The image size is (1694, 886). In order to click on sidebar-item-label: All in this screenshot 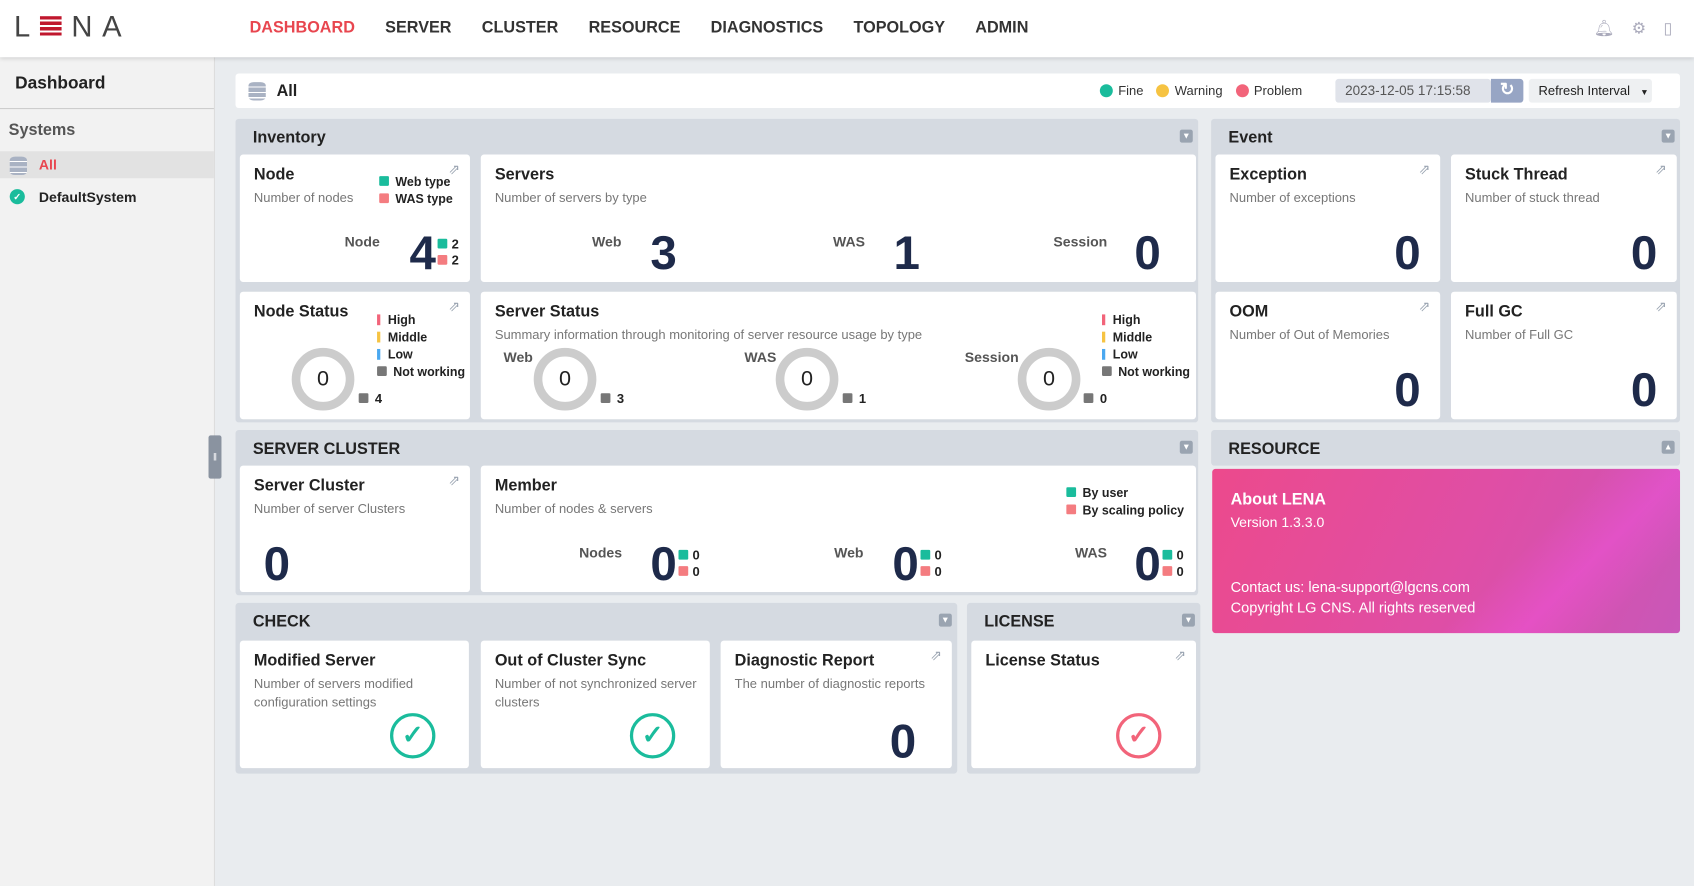, I will do `click(47, 164)`.